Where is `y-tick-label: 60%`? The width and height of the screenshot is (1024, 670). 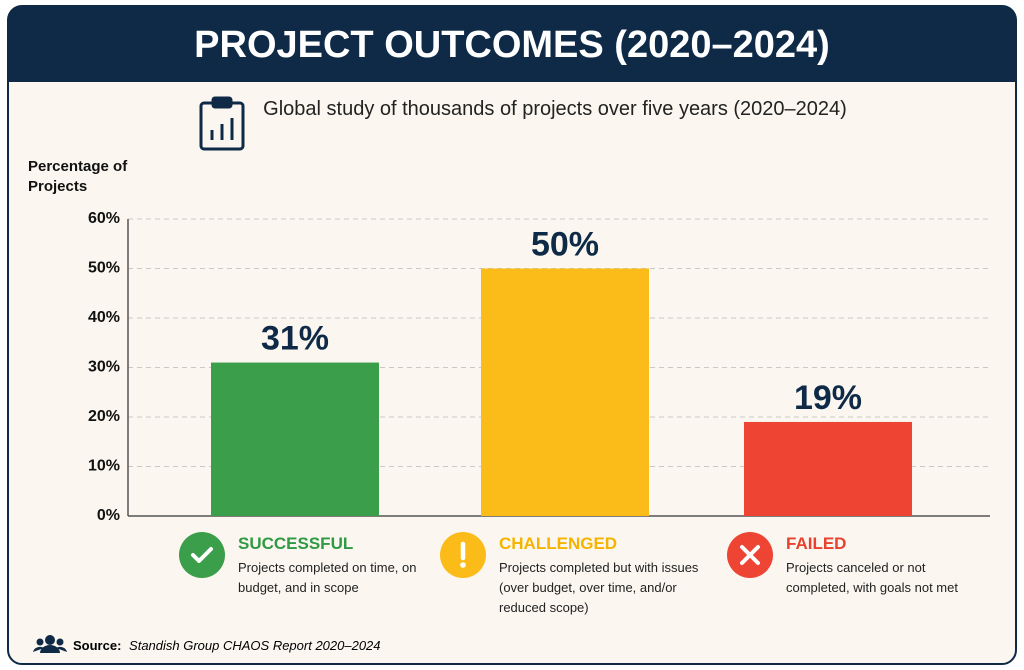 y-tick-label: 60% is located at coordinates (104, 218).